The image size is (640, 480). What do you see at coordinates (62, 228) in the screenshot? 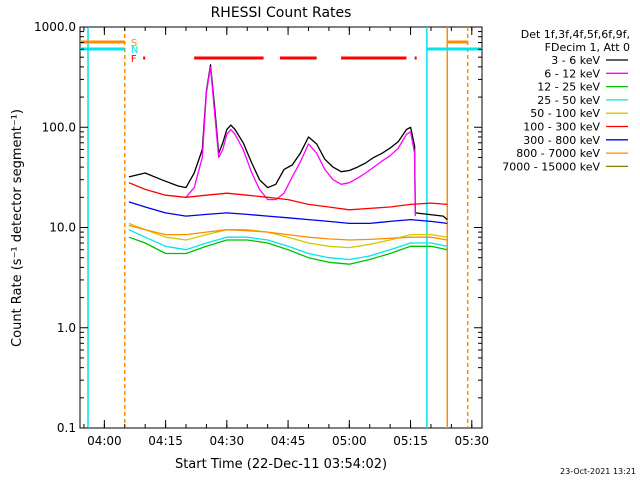
I see `y-tick-label-2: 10.0` at bounding box center [62, 228].